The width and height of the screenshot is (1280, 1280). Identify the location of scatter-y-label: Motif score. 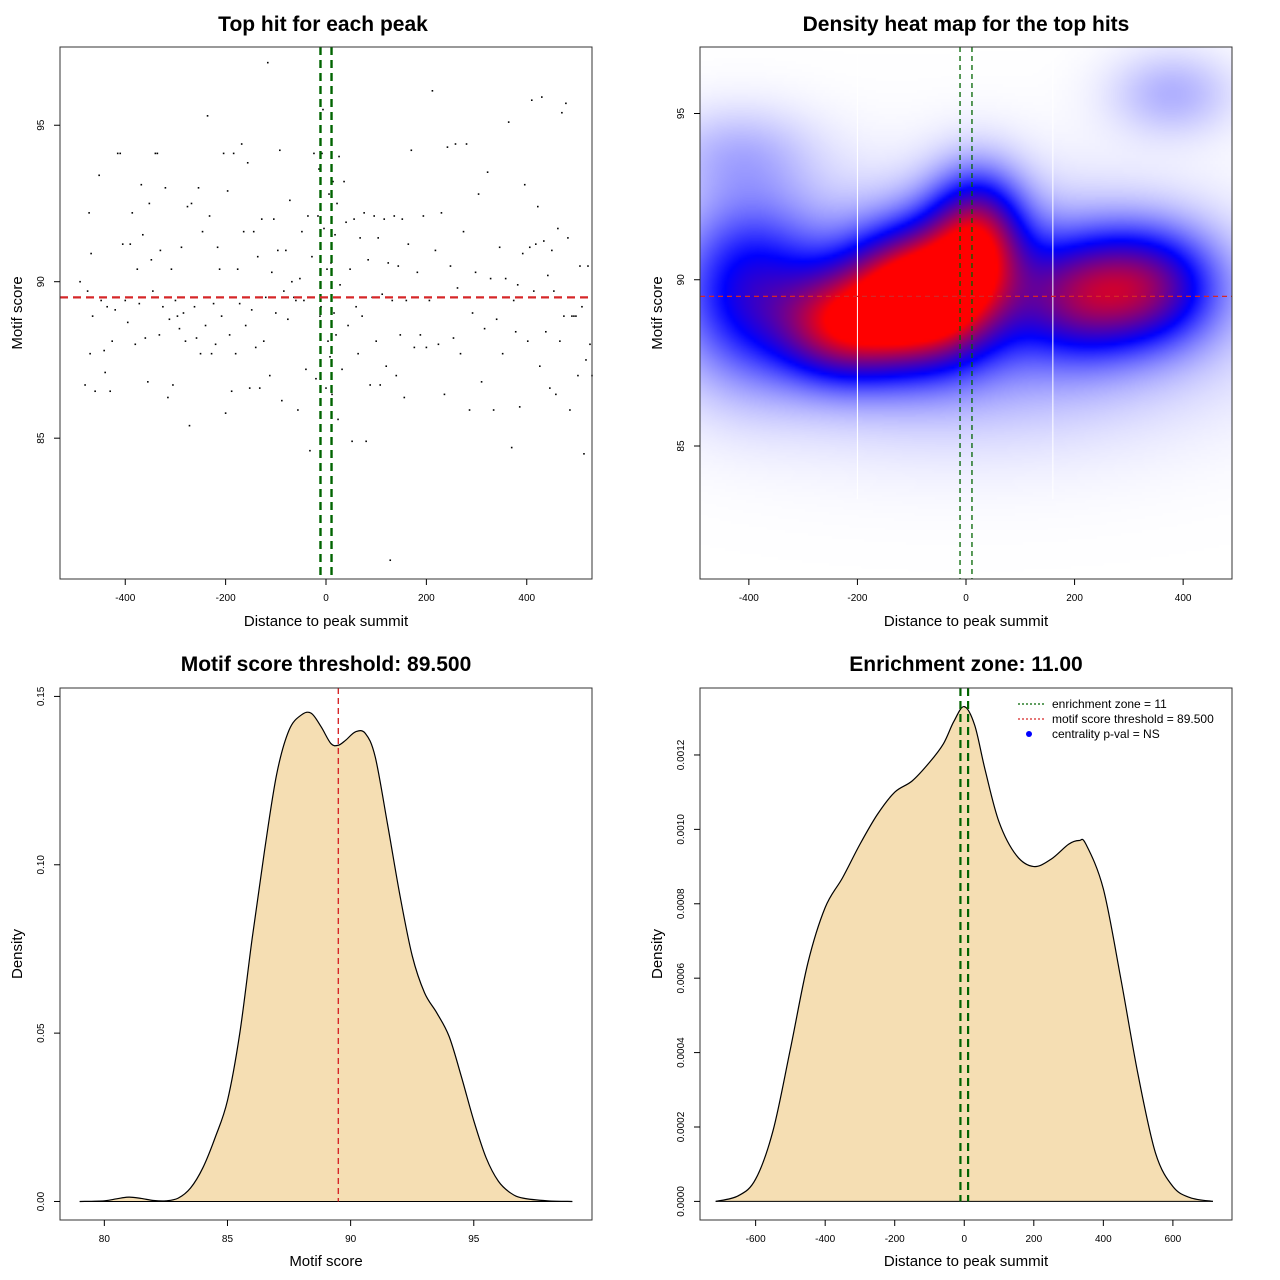
(17, 312).